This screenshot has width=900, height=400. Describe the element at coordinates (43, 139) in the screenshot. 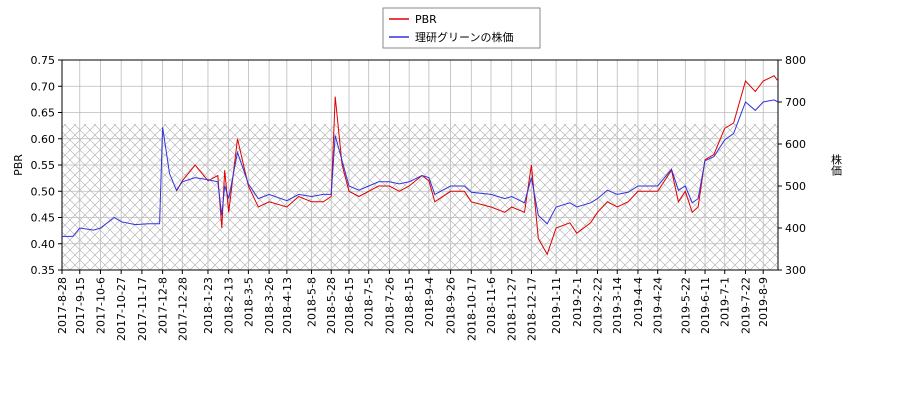

I see `y-tick-label: 0.60` at that location.